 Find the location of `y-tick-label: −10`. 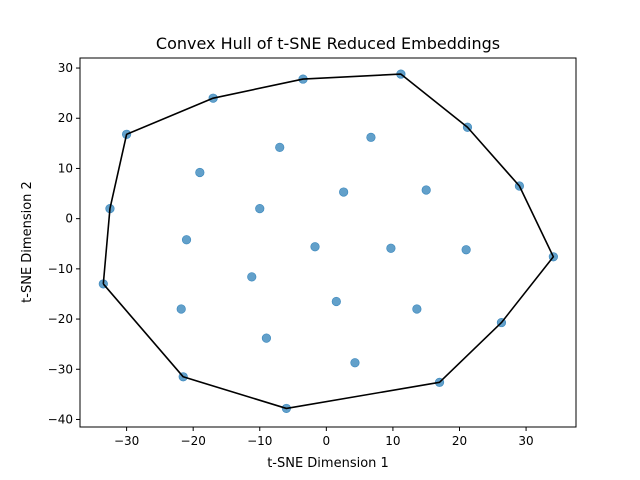

y-tick-label: −10 is located at coordinates (60, 269).